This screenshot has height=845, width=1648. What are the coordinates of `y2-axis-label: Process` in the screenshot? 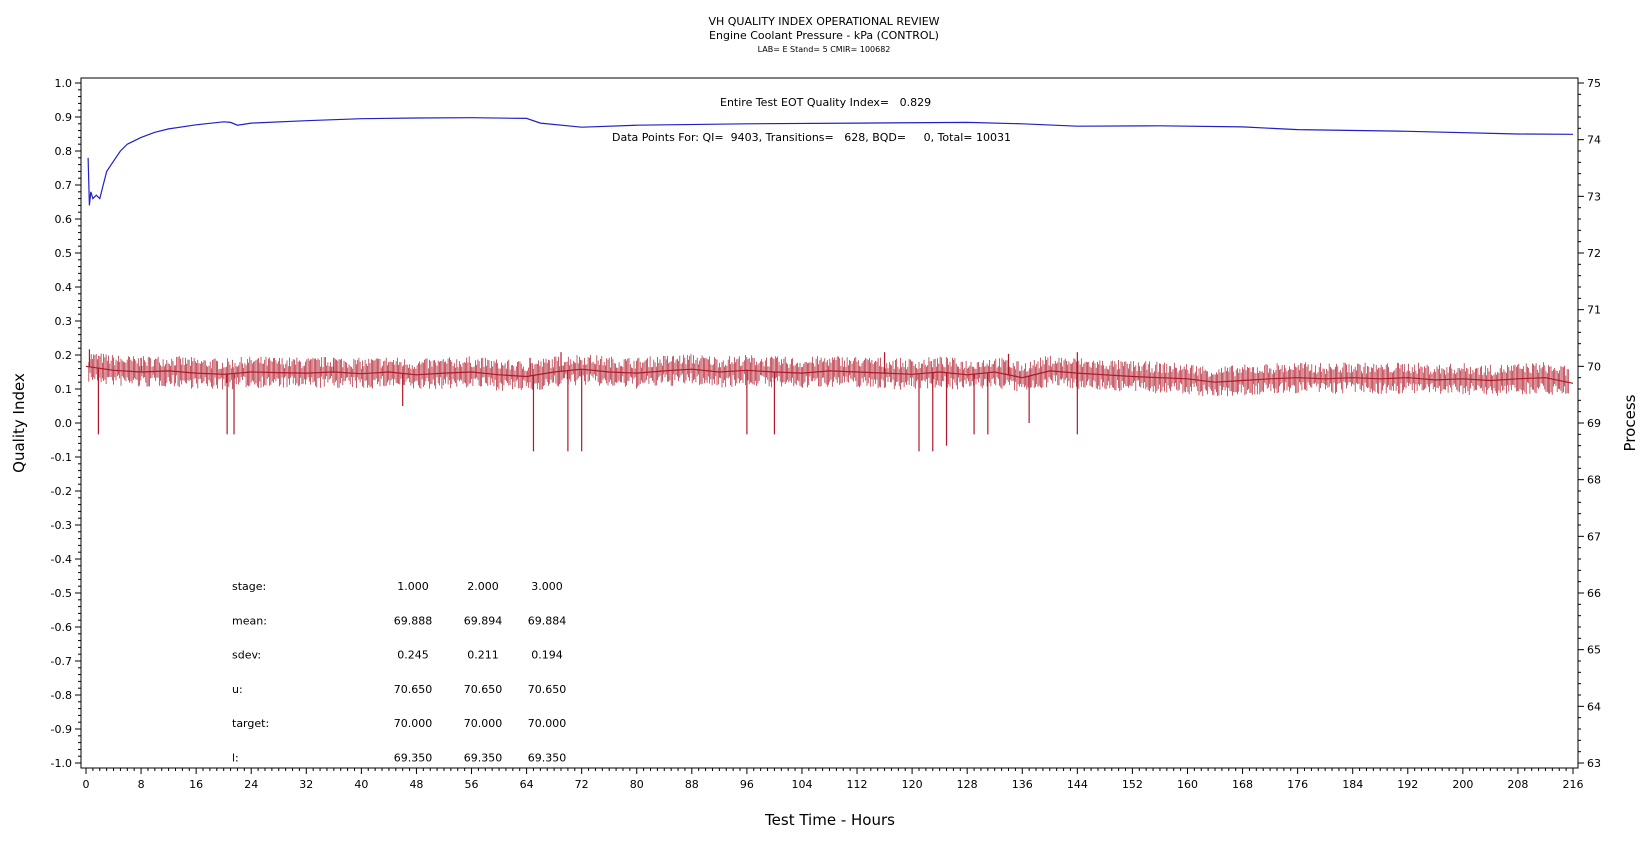 It's located at (1630, 422).